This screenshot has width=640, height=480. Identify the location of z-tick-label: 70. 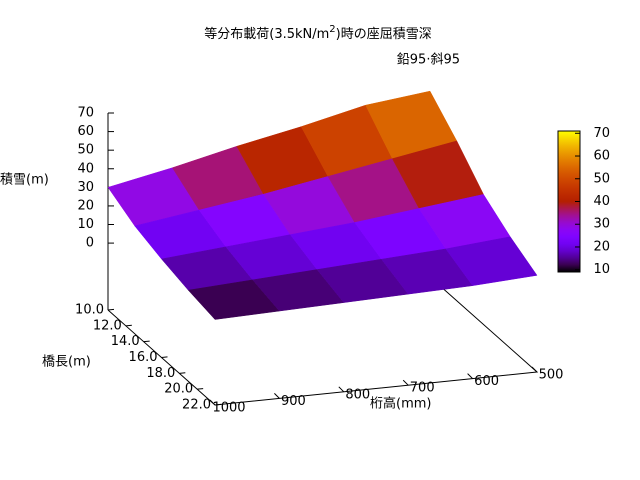
(85, 113).